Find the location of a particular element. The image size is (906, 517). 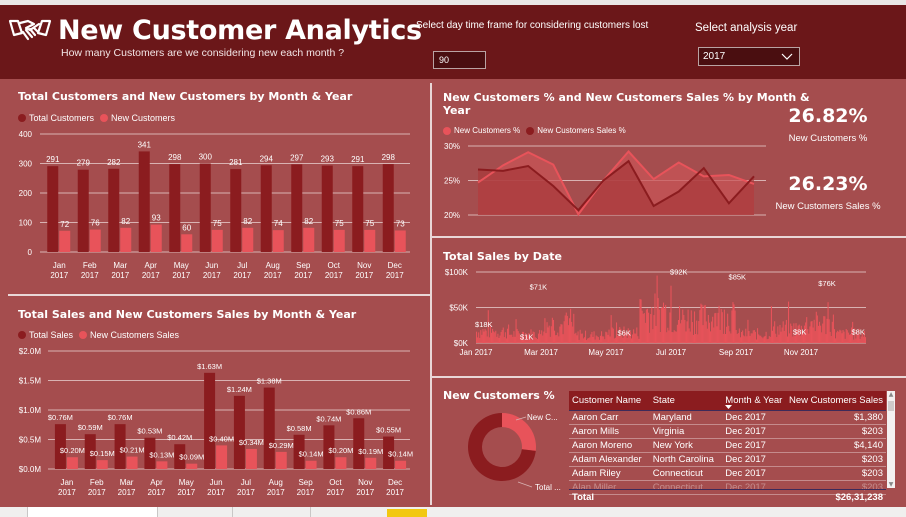

data-label: $1.24M is located at coordinates (239, 389).